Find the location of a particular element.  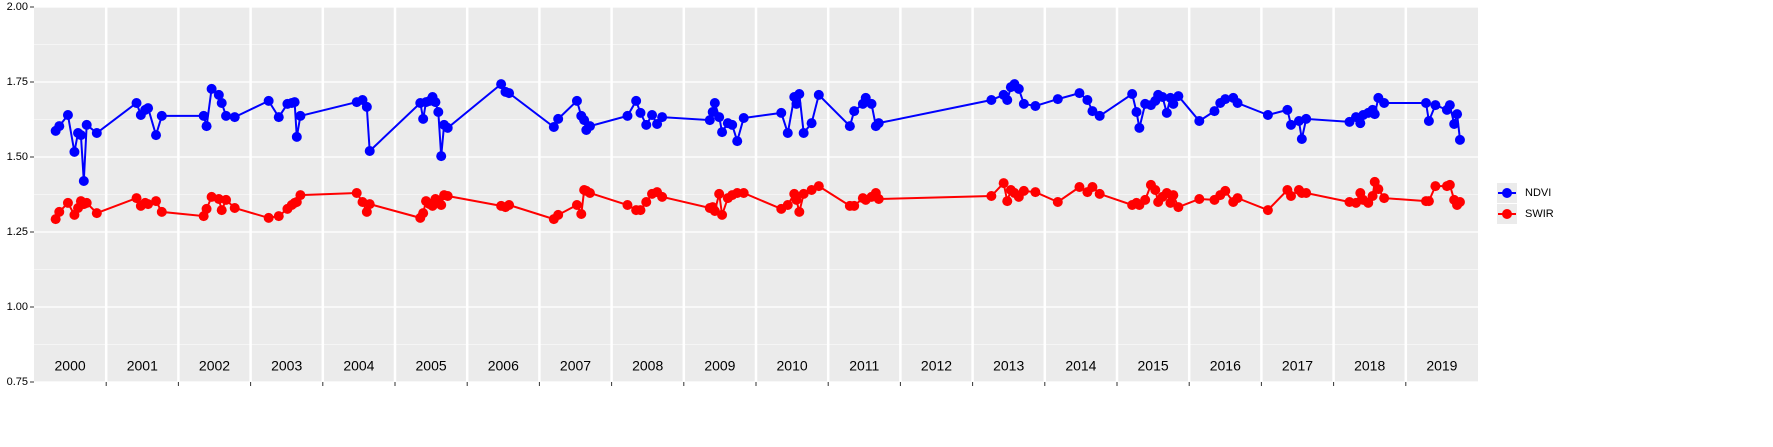

y-tick-label: 1.75 is located at coordinates (17, 82).